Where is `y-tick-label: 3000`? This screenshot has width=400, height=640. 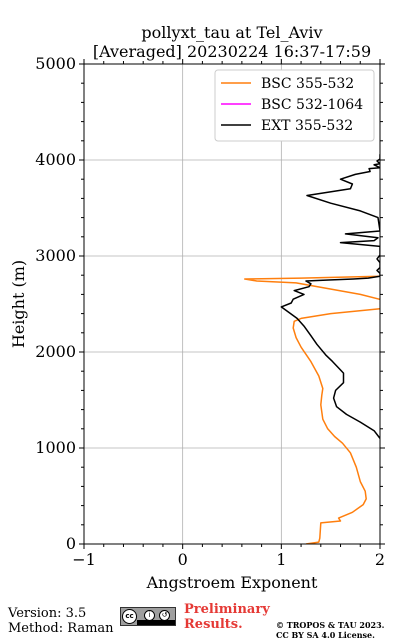
y-tick-label: 3000 is located at coordinates (55, 255).